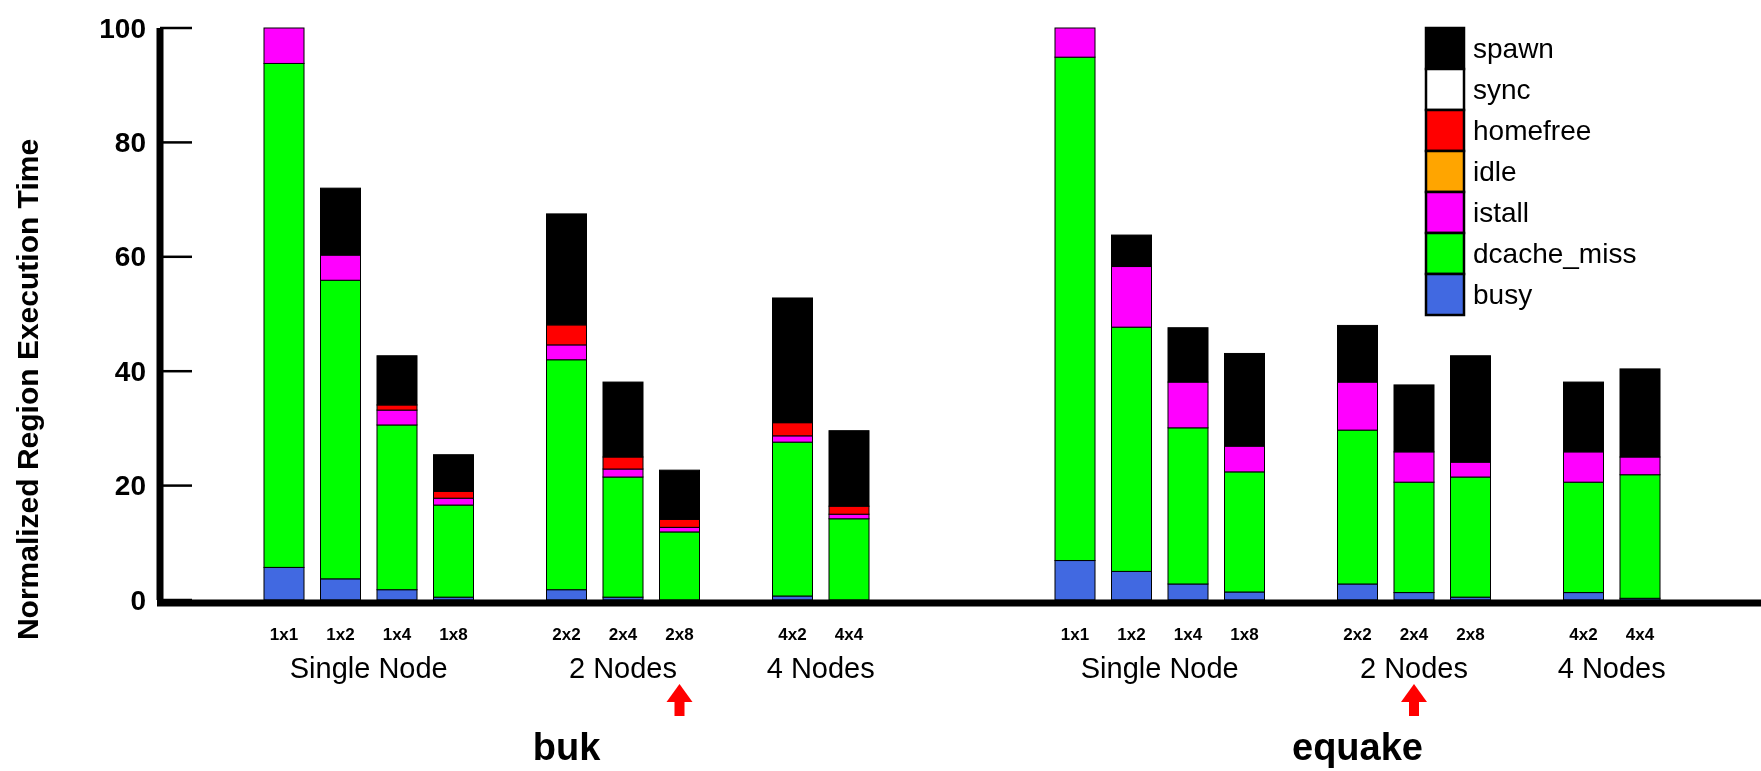  What do you see at coordinates (567, 747) in the screenshot?
I see `text: buk` at bounding box center [567, 747].